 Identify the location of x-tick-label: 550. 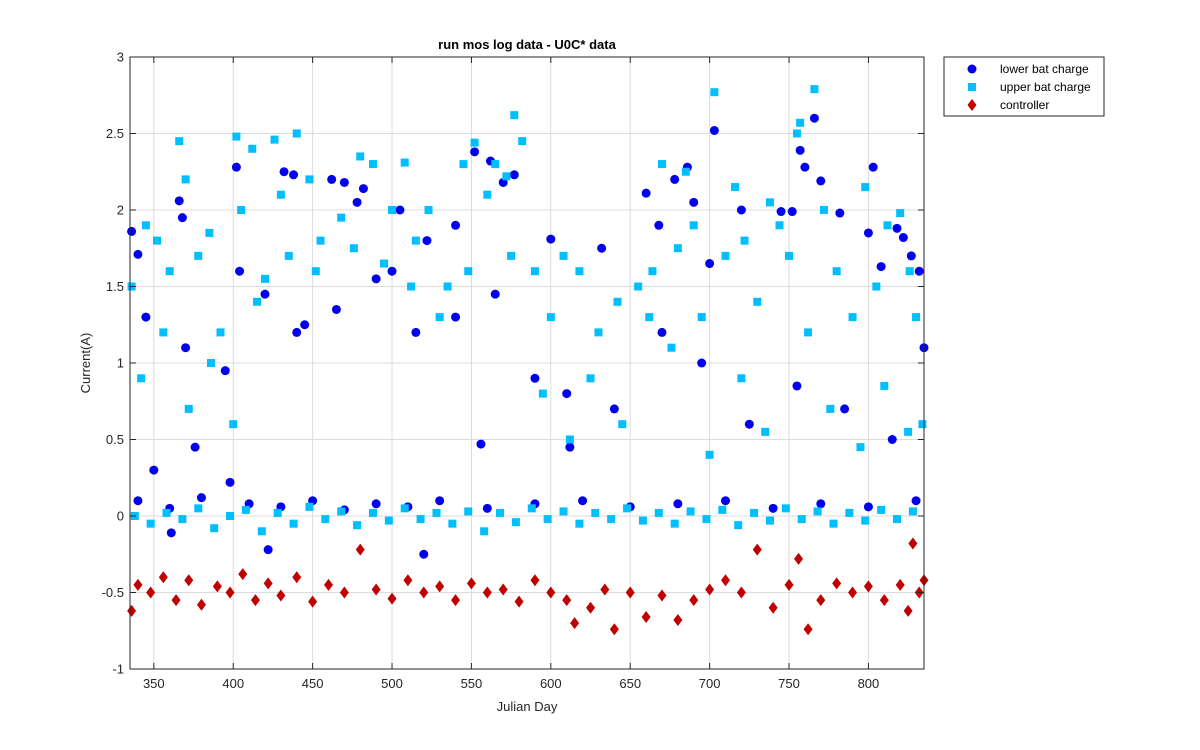
(472, 683).